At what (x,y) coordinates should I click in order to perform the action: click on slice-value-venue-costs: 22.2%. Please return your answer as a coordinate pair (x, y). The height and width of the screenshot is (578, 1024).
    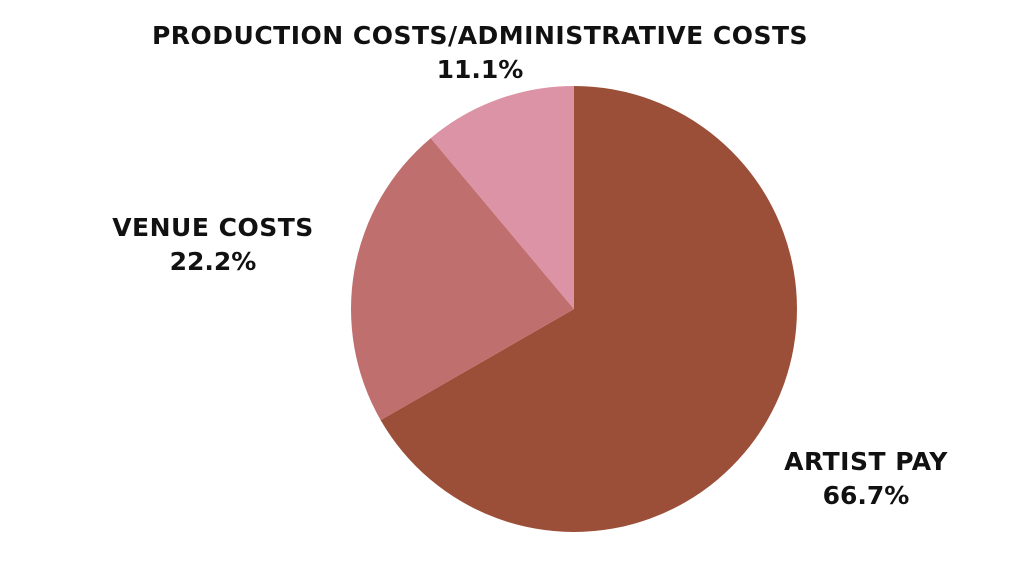
    Looking at the image, I should click on (213, 261).